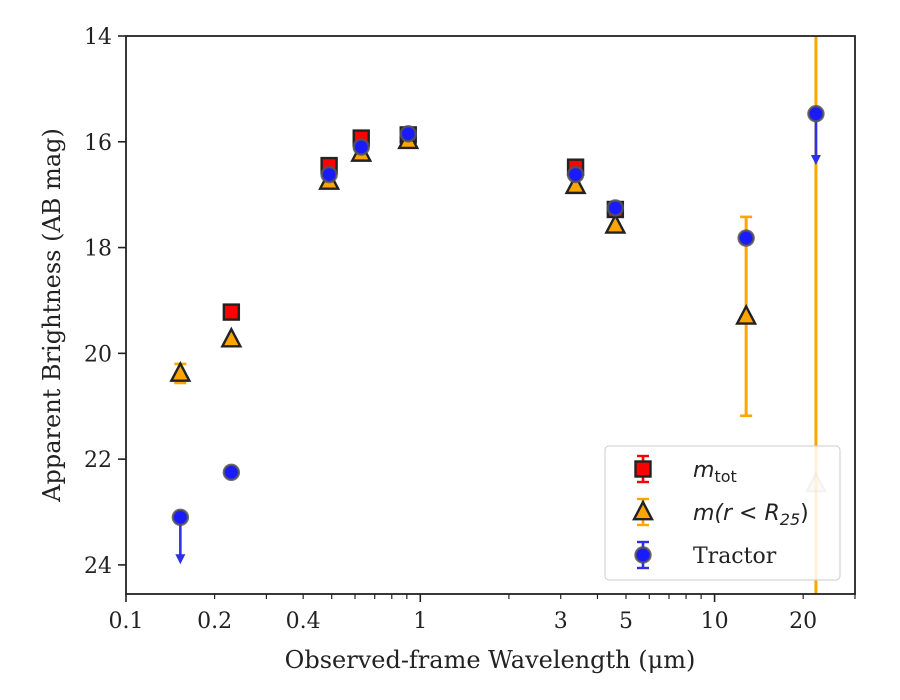  What do you see at coordinates (98, 249) in the screenshot?
I see `y-tick-label: 18` at bounding box center [98, 249].